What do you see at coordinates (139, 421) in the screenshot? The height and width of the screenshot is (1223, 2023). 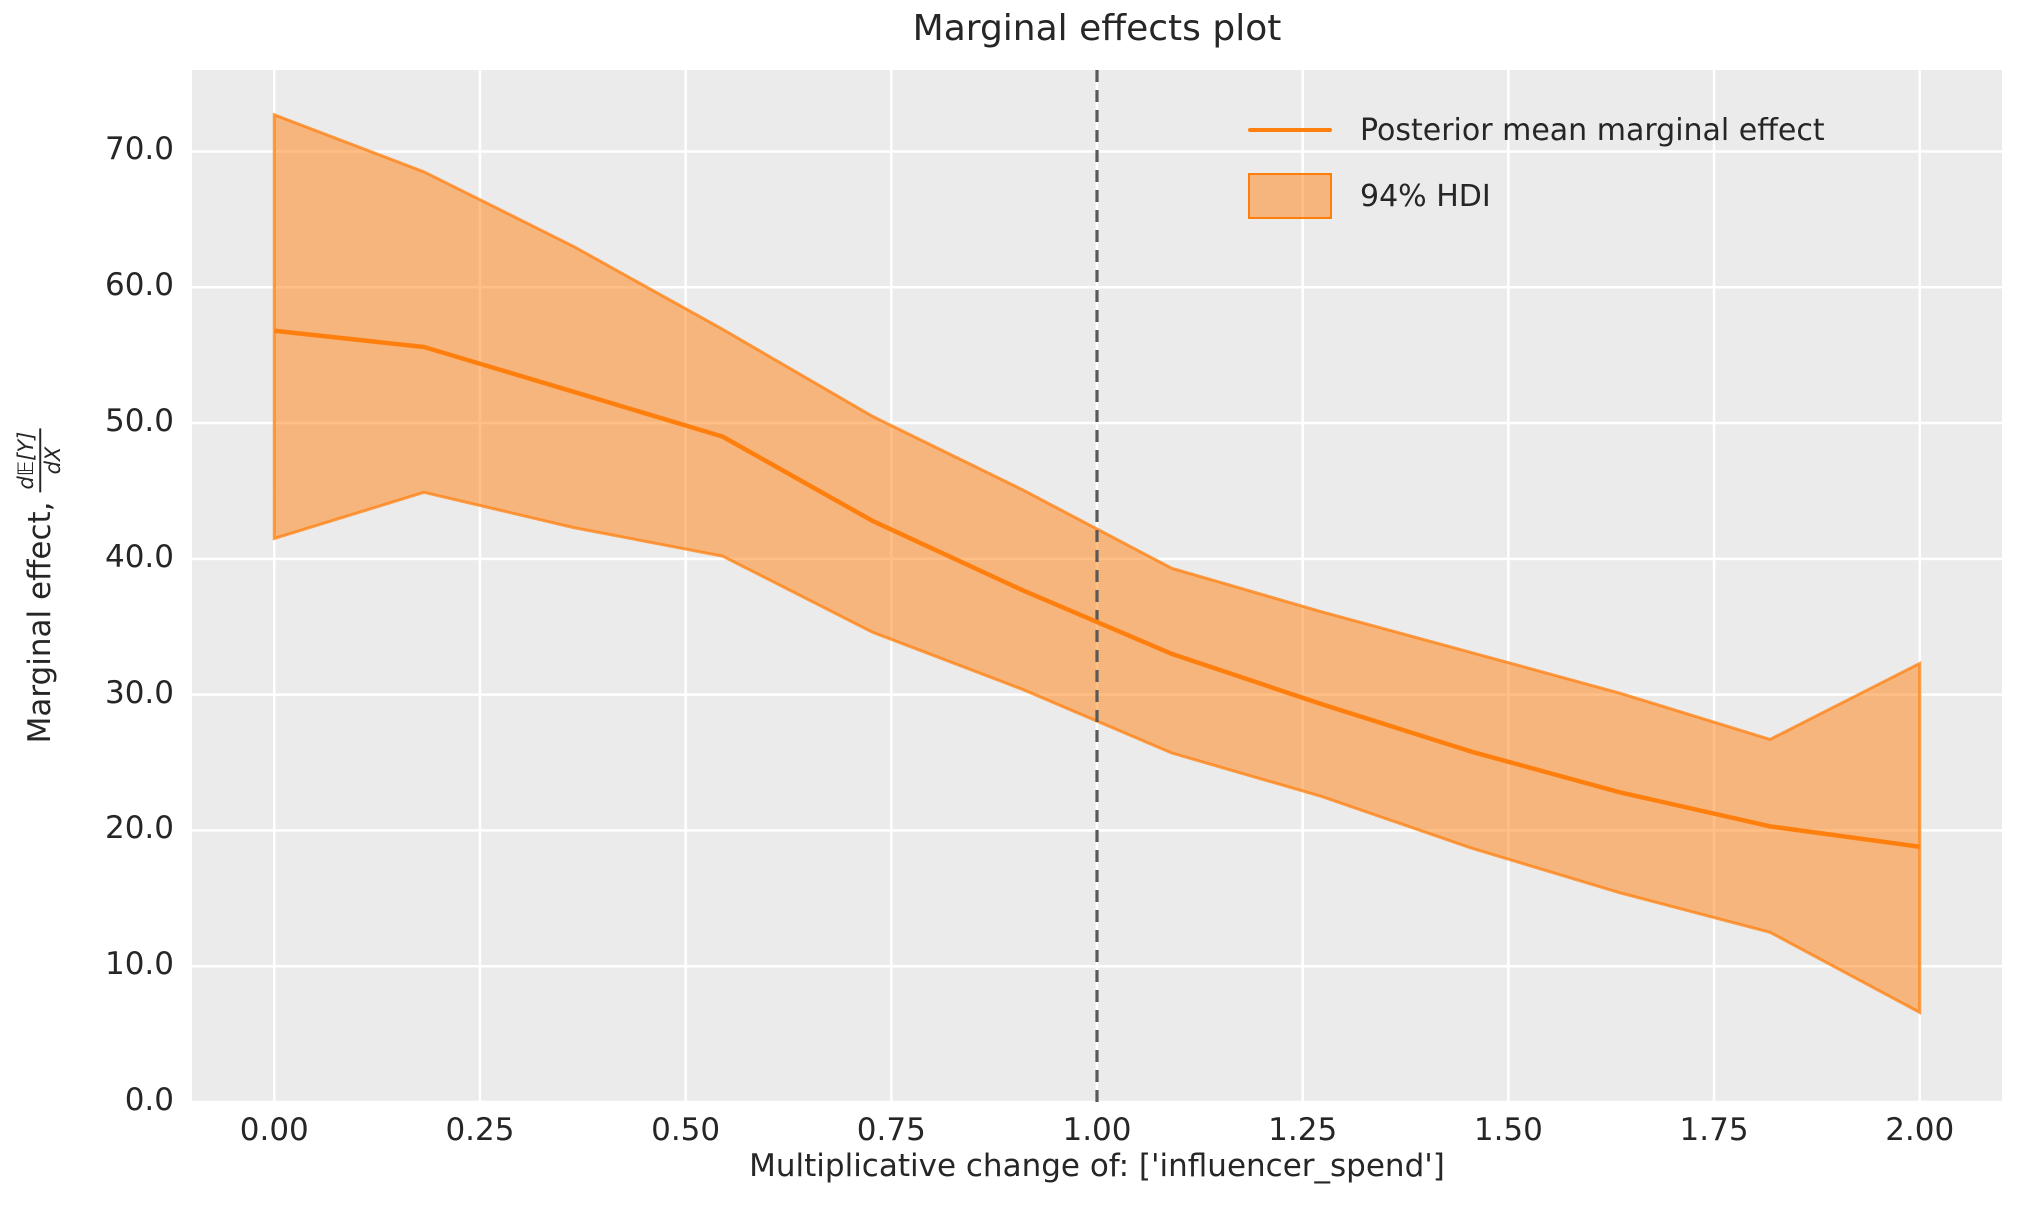 I see `y-tick-label: 50.0` at bounding box center [139, 421].